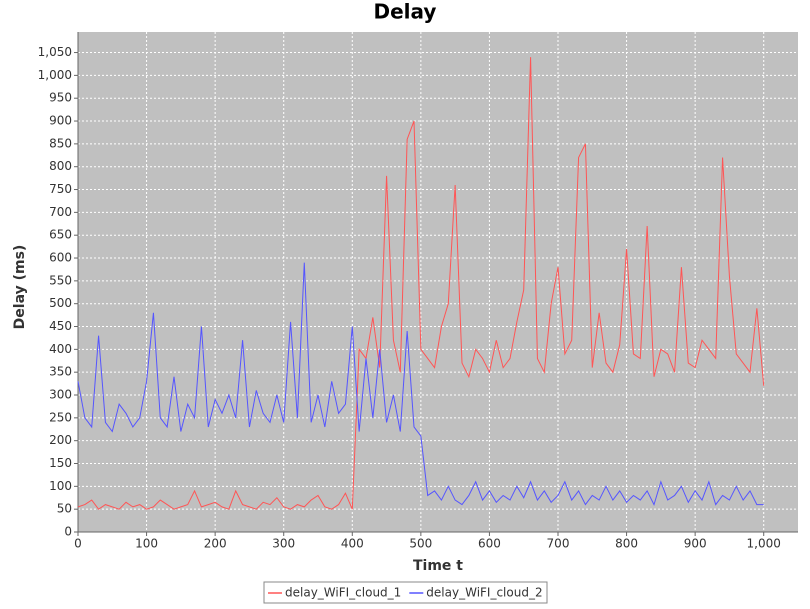  I want to click on y-tick-label: 900, so click(60, 121).